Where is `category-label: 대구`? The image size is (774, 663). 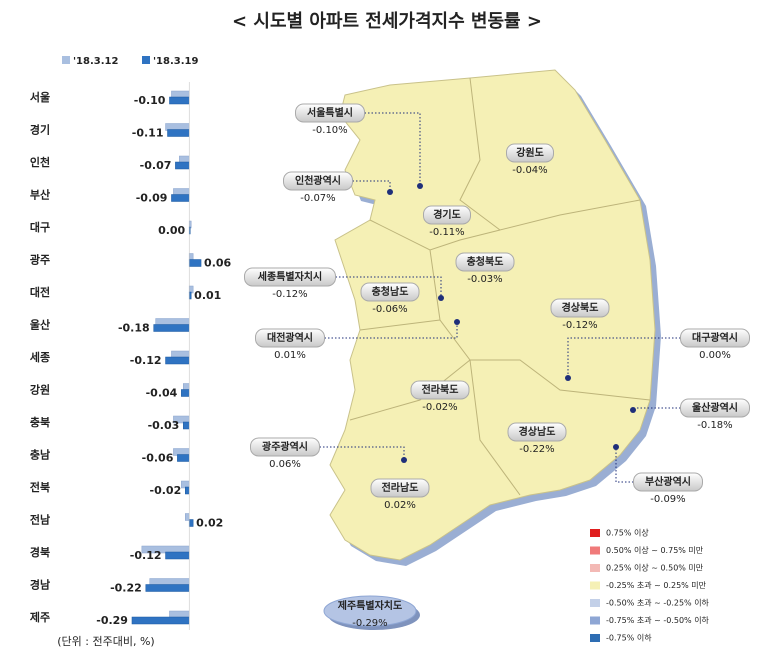 category-label: 대구 is located at coordinates (40, 227).